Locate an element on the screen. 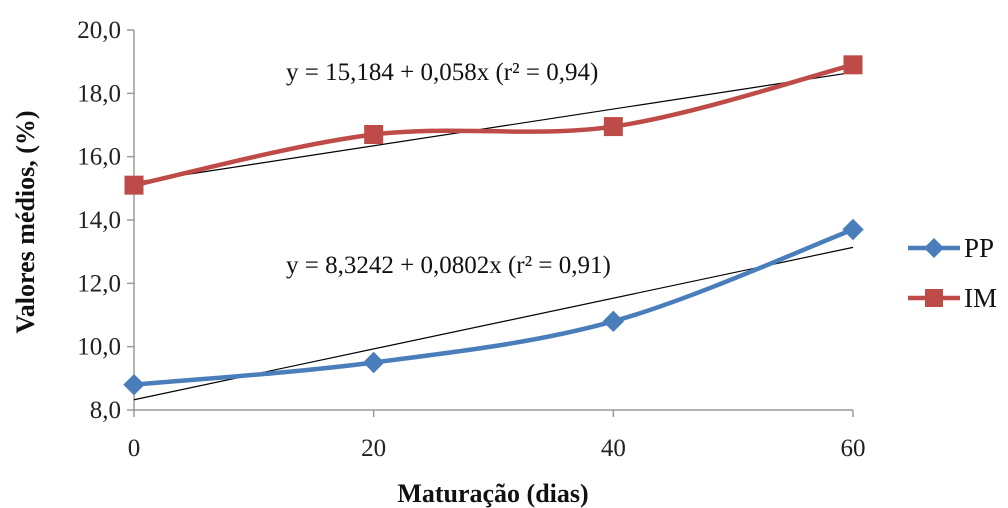  equation-im: y = 15,184 + 0,058x (r² = 0,94) is located at coordinates (442, 72).